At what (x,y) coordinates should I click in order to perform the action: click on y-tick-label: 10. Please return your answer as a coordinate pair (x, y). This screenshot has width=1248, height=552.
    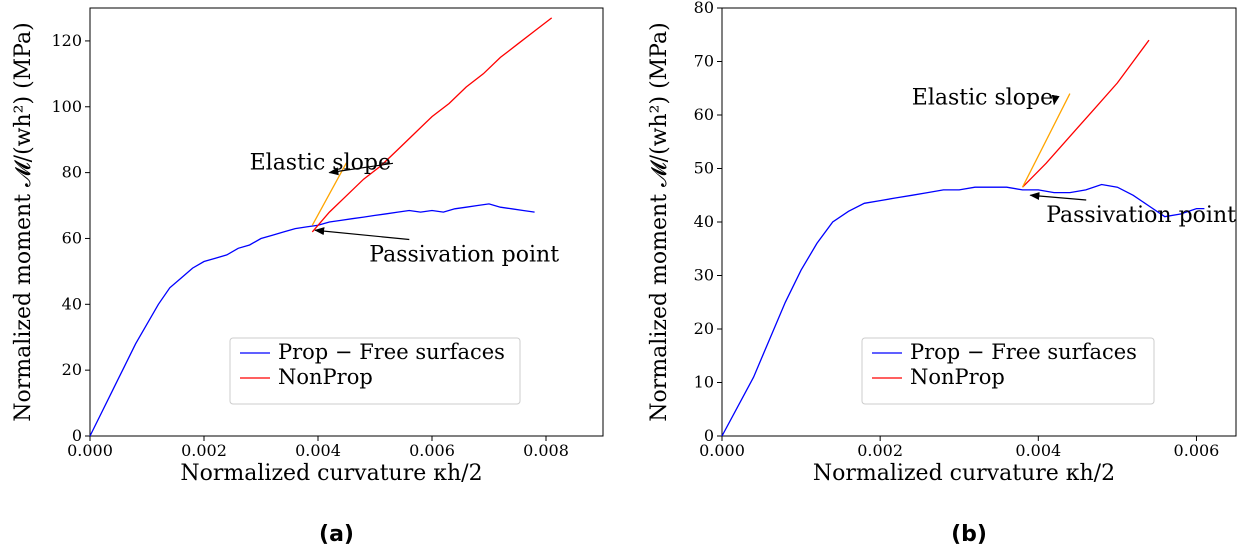
    Looking at the image, I should click on (704, 382).